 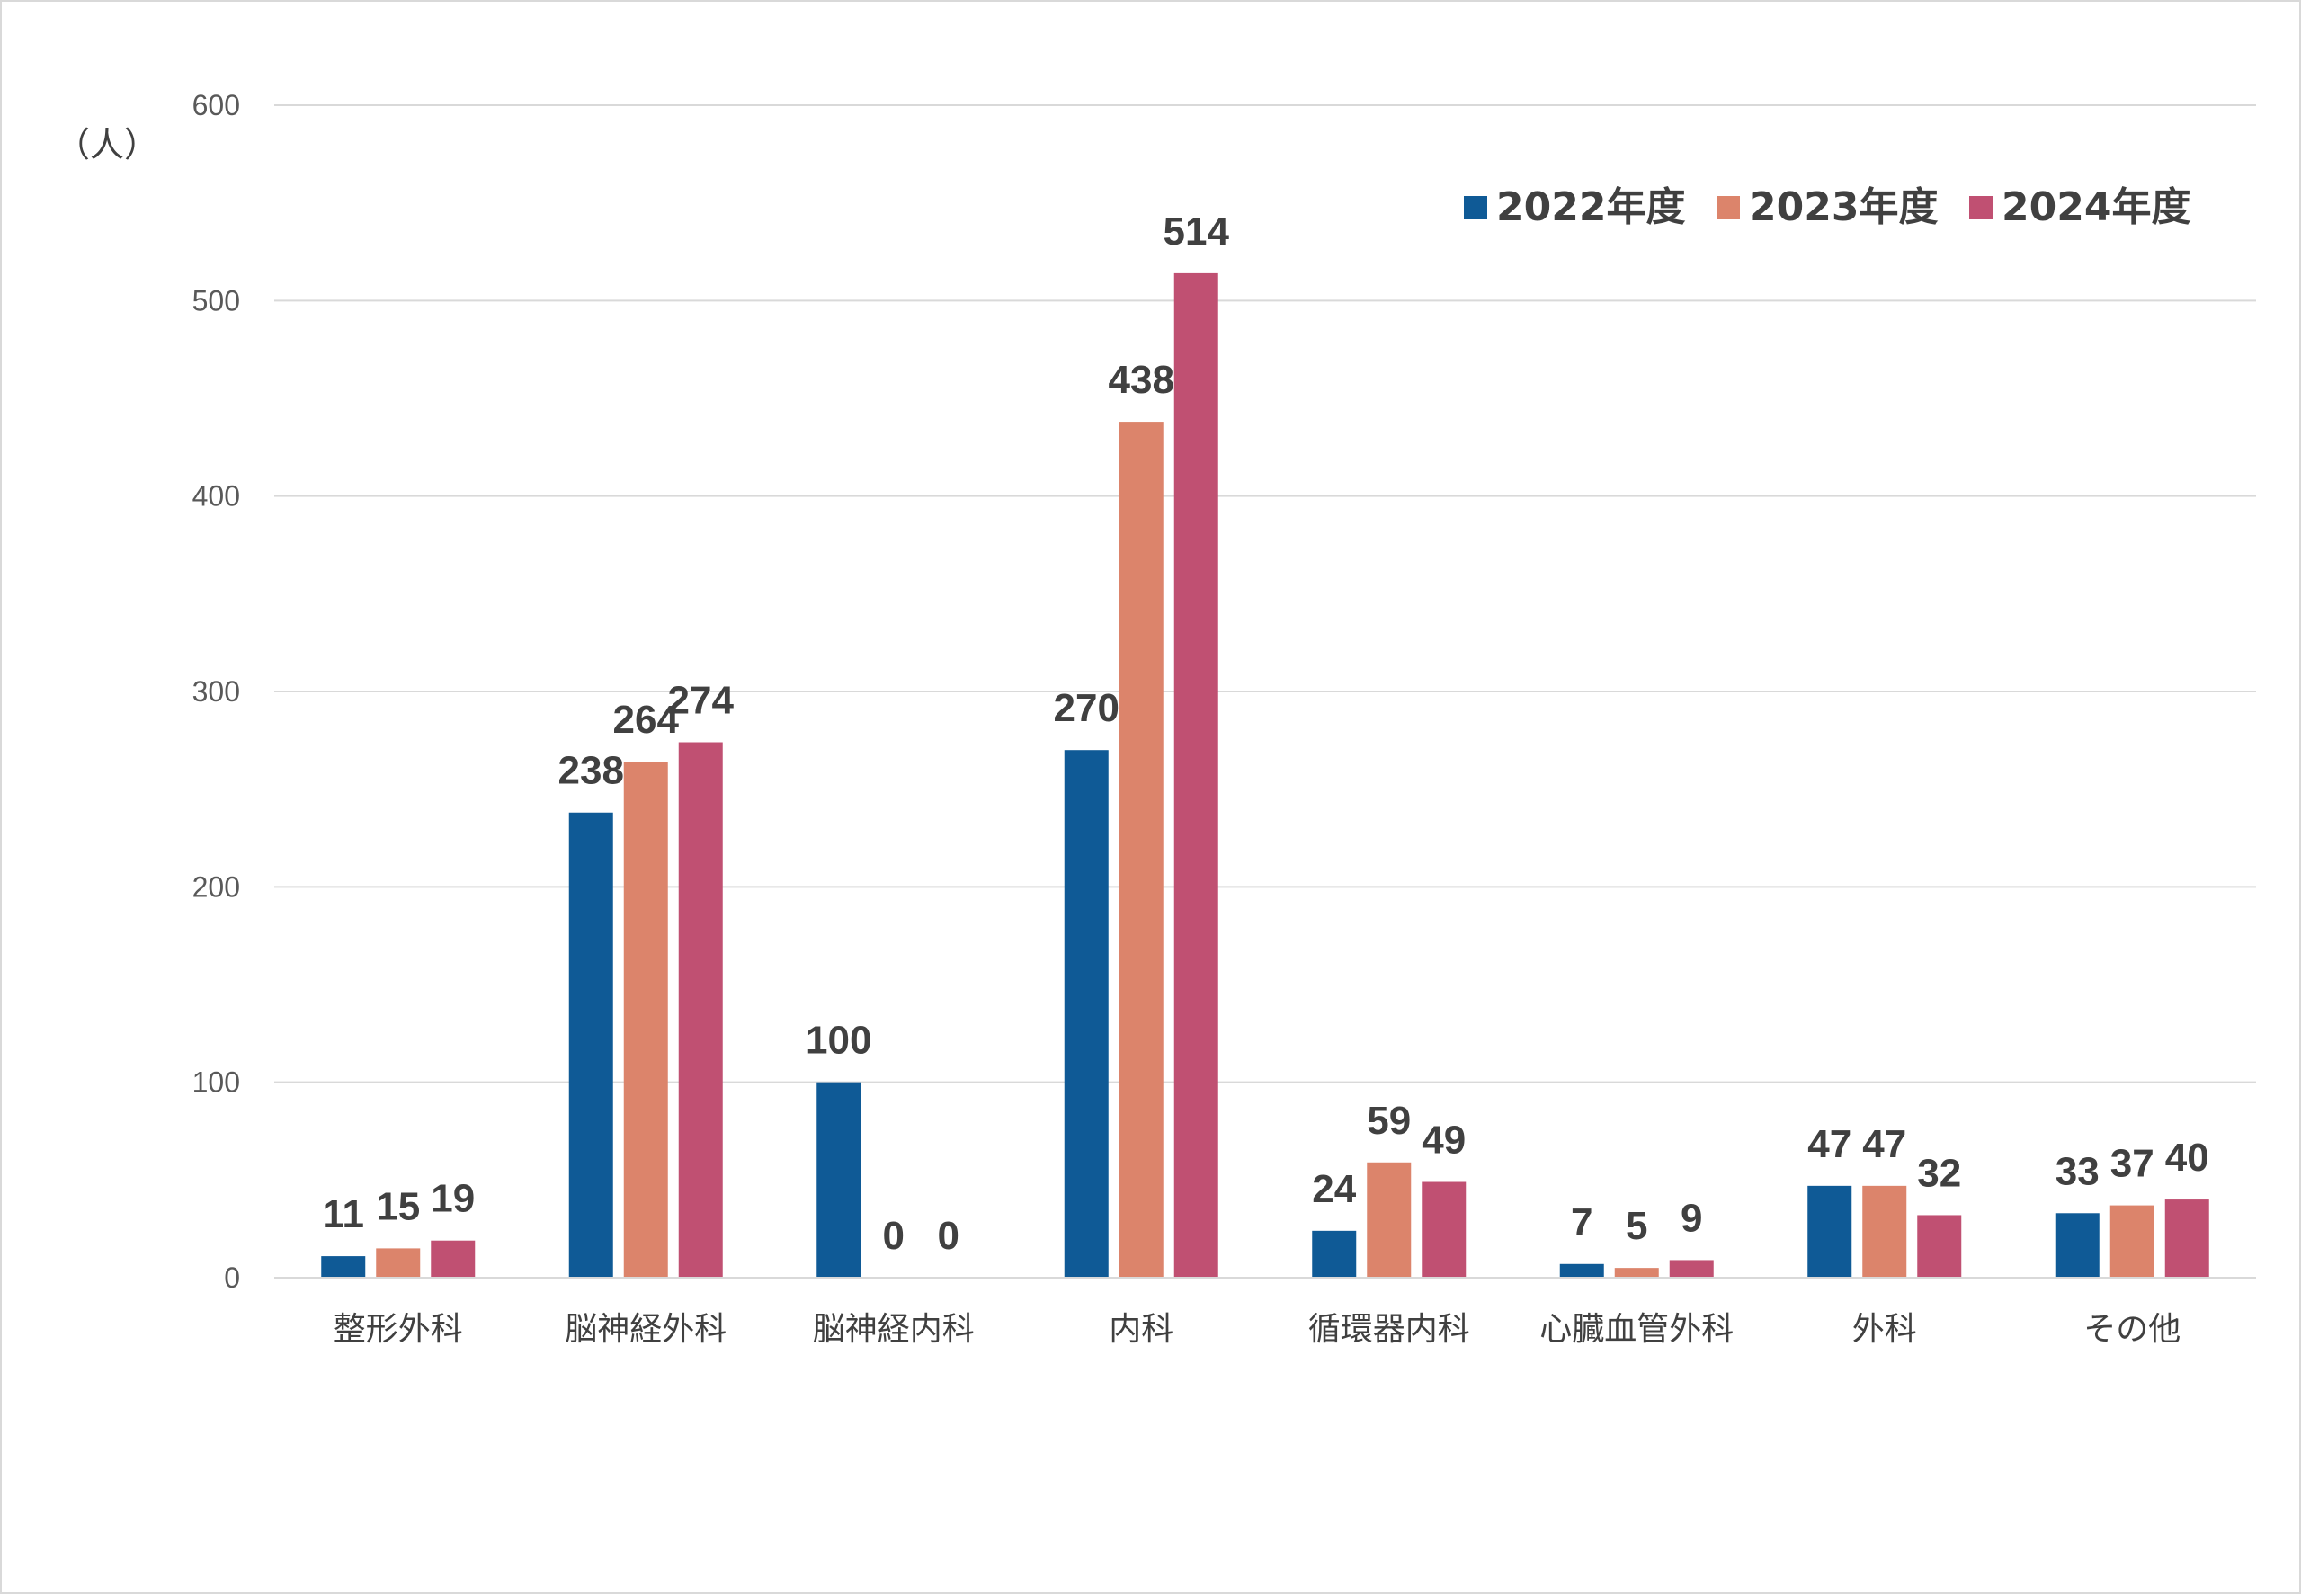 What do you see at coordinates (343, 1214) in the screenshot?
I see `data-label: 11` at bounding box center [343, 1214].